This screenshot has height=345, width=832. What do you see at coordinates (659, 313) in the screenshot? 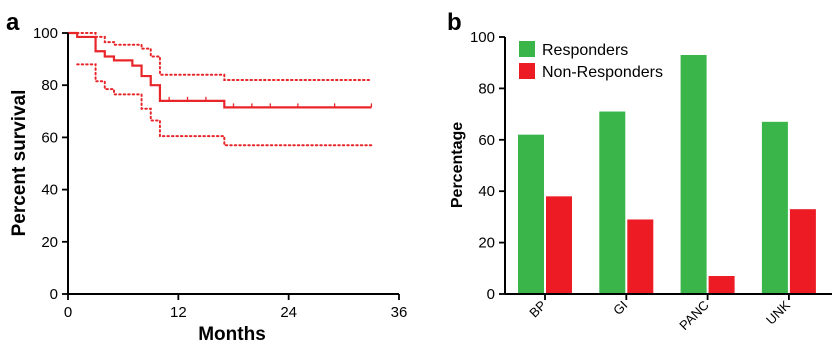
I see `panel-b-category-labels: BP GI PANC UNK` at bounding box center [659, 313].